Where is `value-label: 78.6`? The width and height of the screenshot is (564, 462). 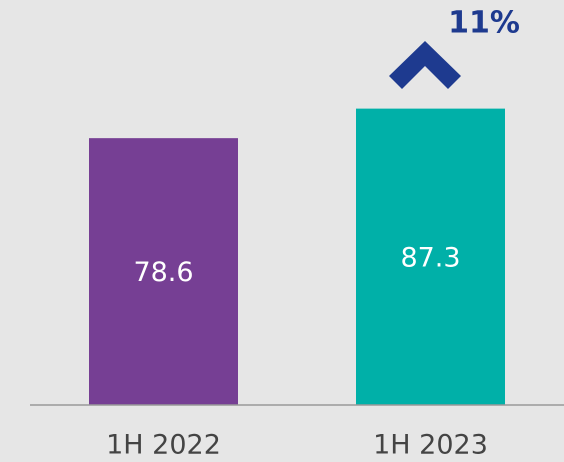 value-label: 78.6 is located at coordinates (163, 272).